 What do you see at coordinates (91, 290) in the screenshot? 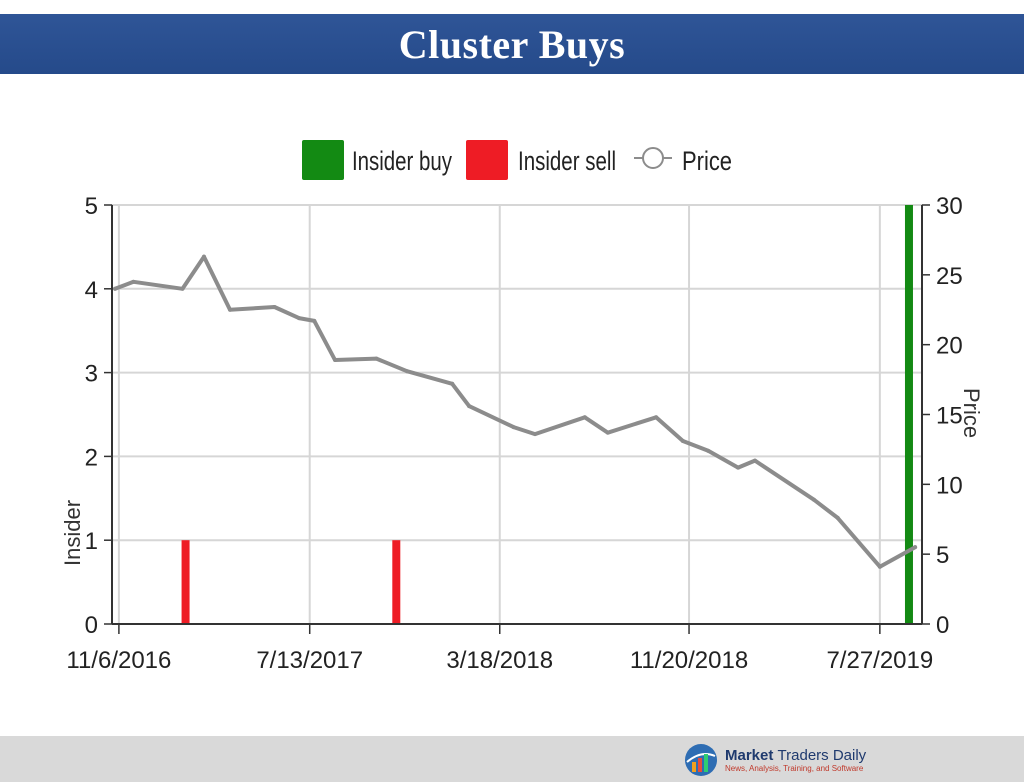
I see `y-tick-label: 4` at bounding box center [91, 290].